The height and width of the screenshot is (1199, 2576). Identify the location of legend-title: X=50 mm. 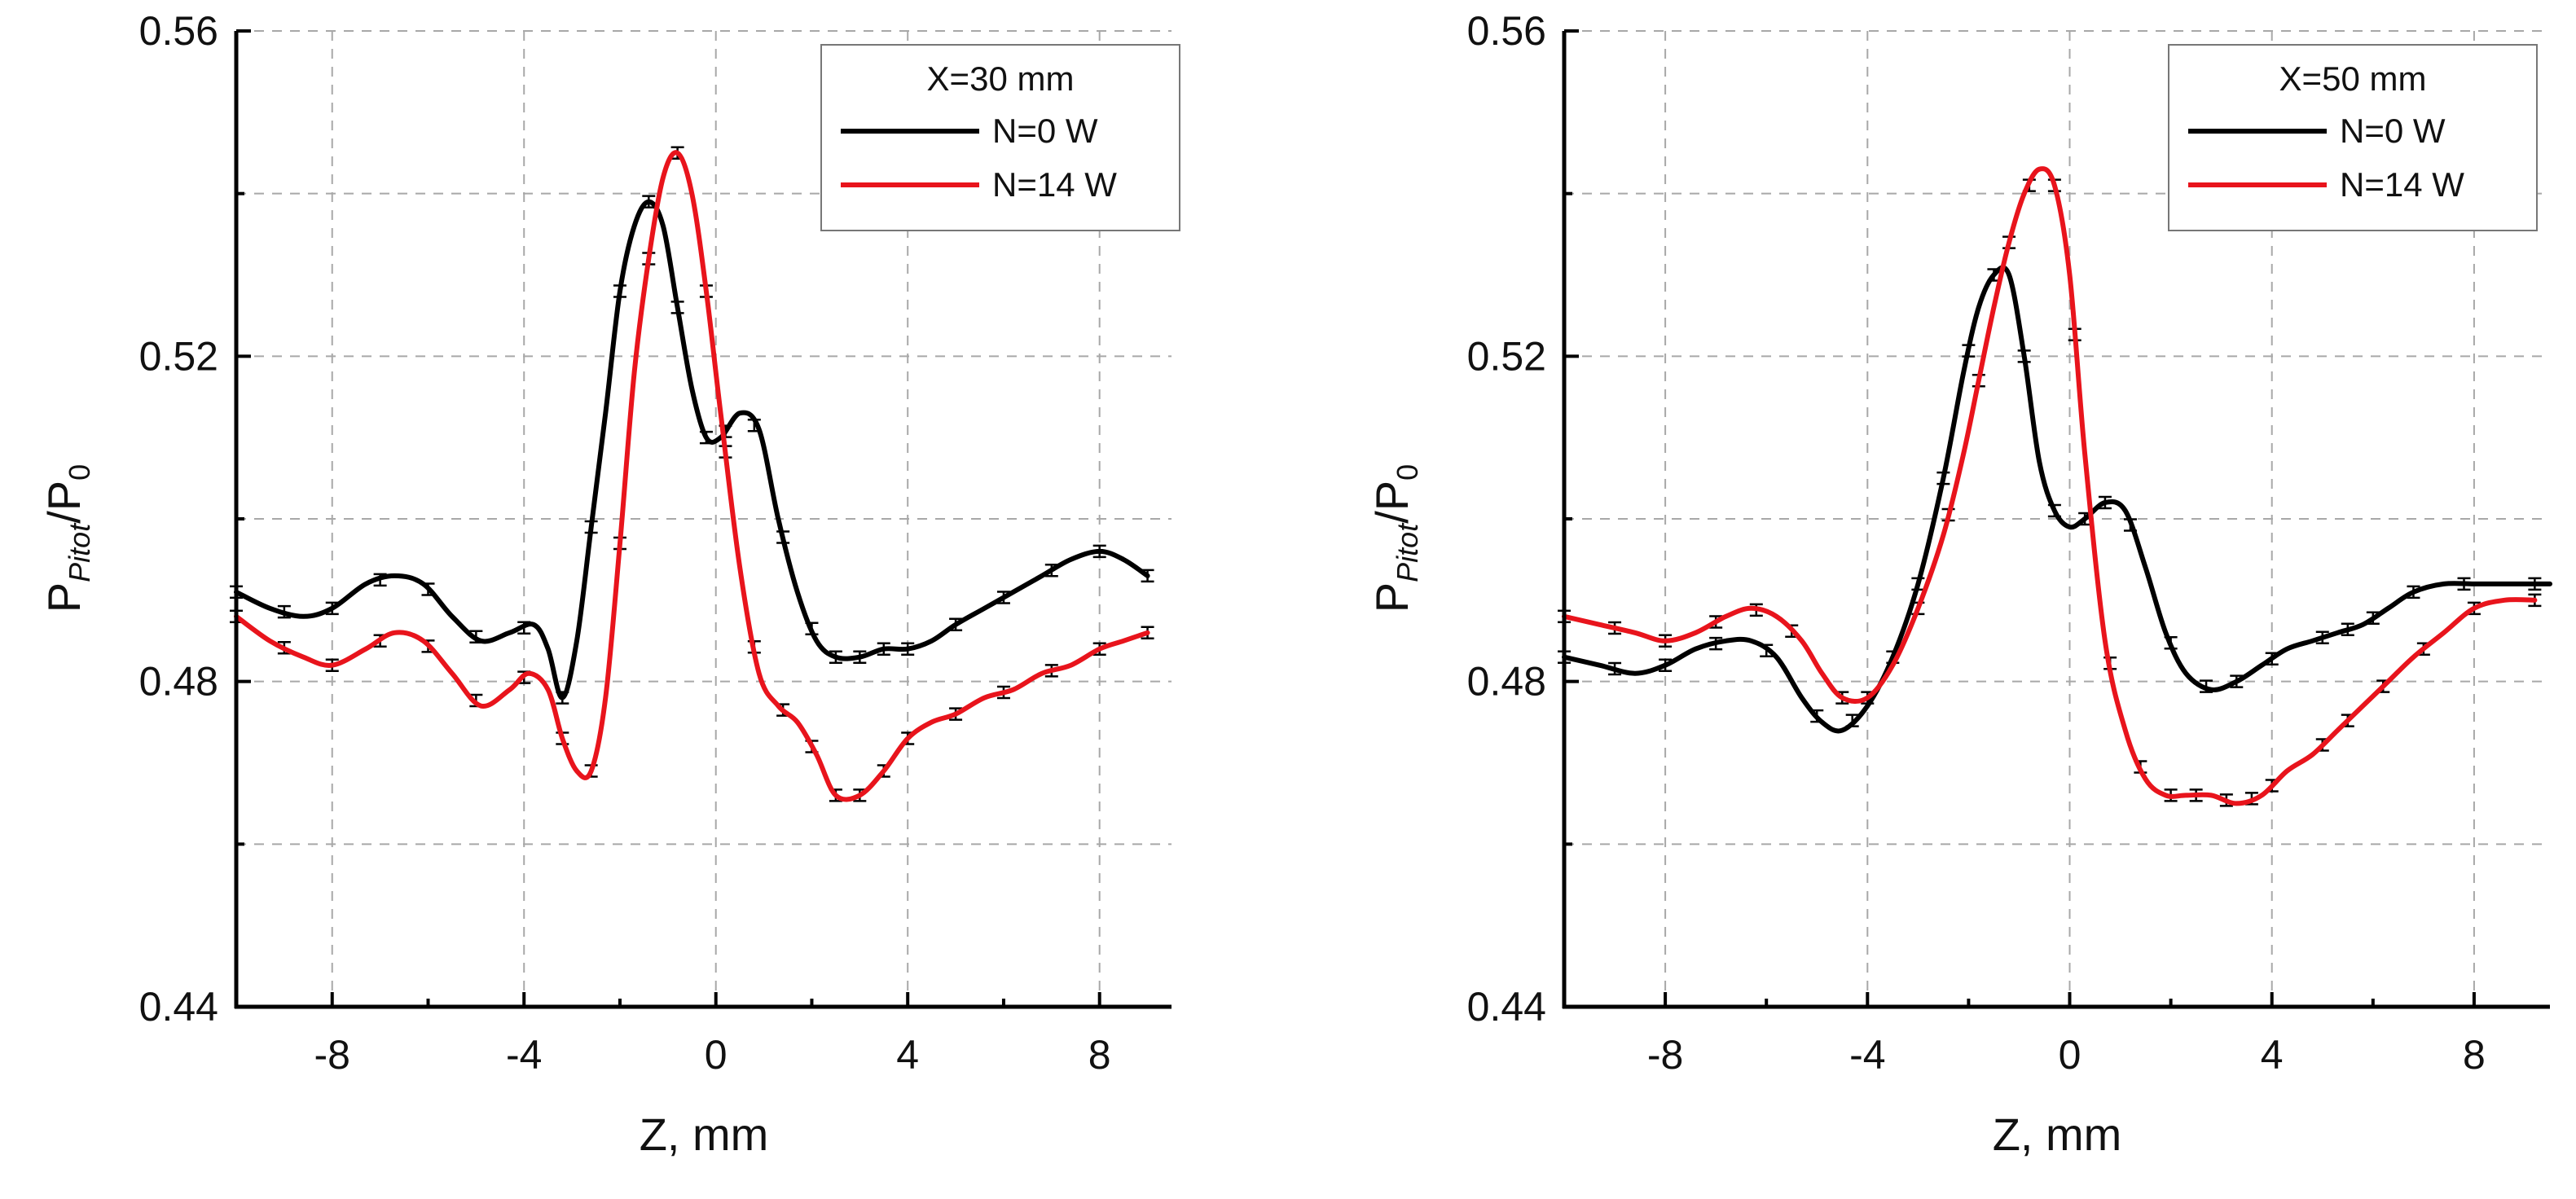
(2353, 78).